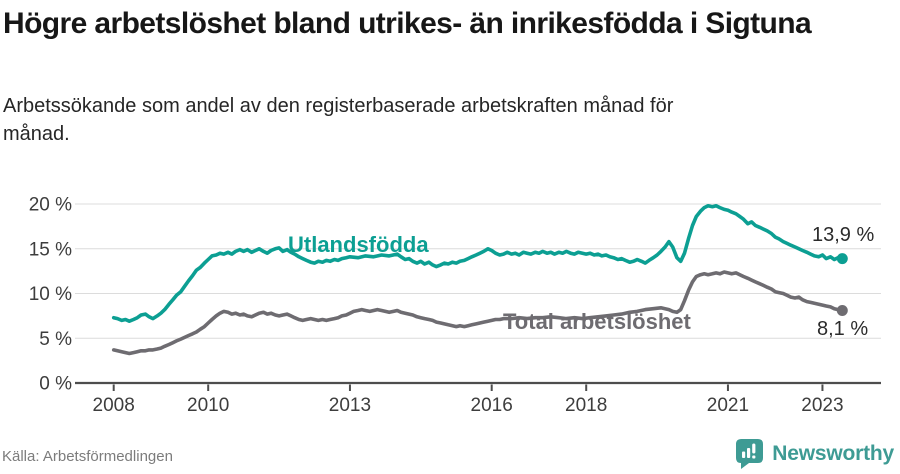  What do you see at coordinates (843, 329) in the screenshot?
I see `end-value-label-total-arbetsloshet: 8,1 %` at bounding box center [843, 329].